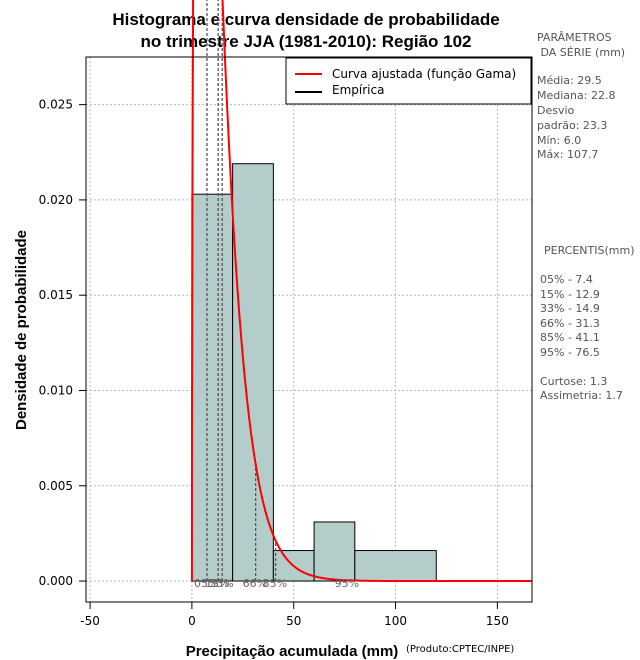 The width and height of the screenshot is (640, 660). What do you see at coordinates (255, 583) in the screenshot?
I see `percentile-label-3: 66%` at bounding box center [255, 583].